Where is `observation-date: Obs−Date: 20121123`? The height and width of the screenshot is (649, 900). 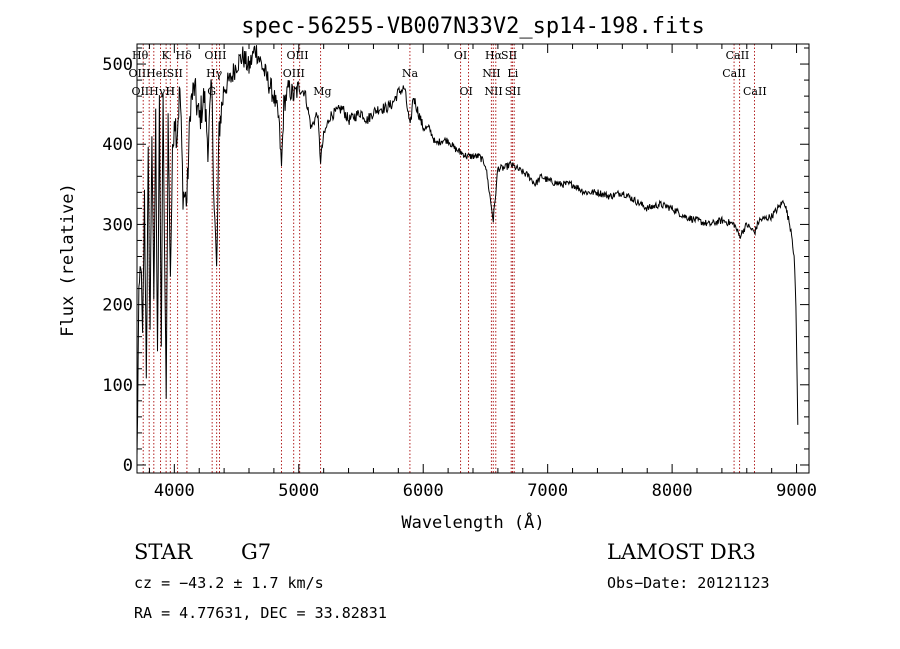
observation-date: Obs−Date: 20121123 is located at coordinates (688, 583).